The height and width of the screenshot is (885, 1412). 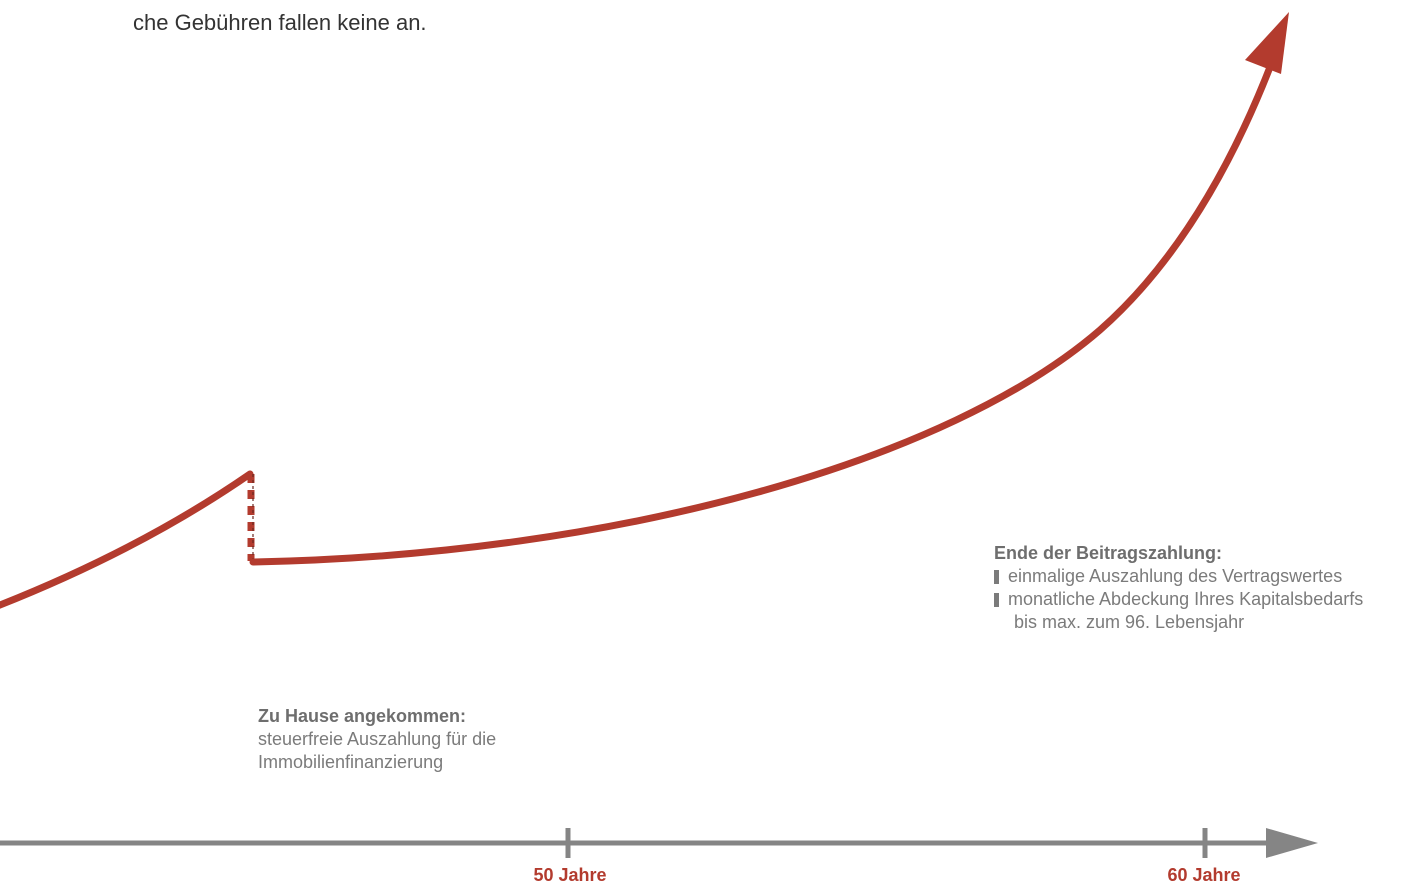 I want to click on timeline-axis, so click(x=659, y=843).